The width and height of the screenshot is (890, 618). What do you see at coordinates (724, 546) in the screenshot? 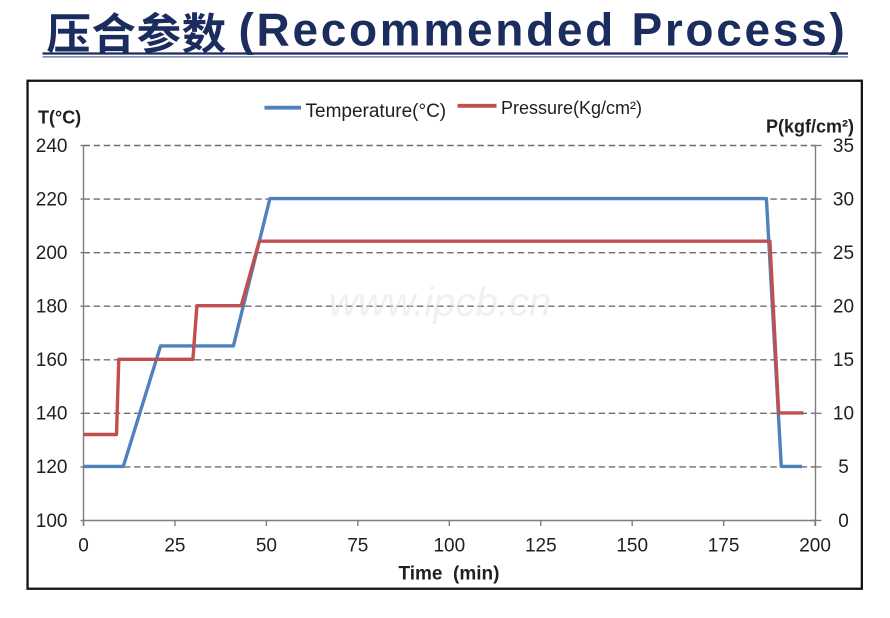
I see `svg-text: 175` at bounding box center [724, 546].